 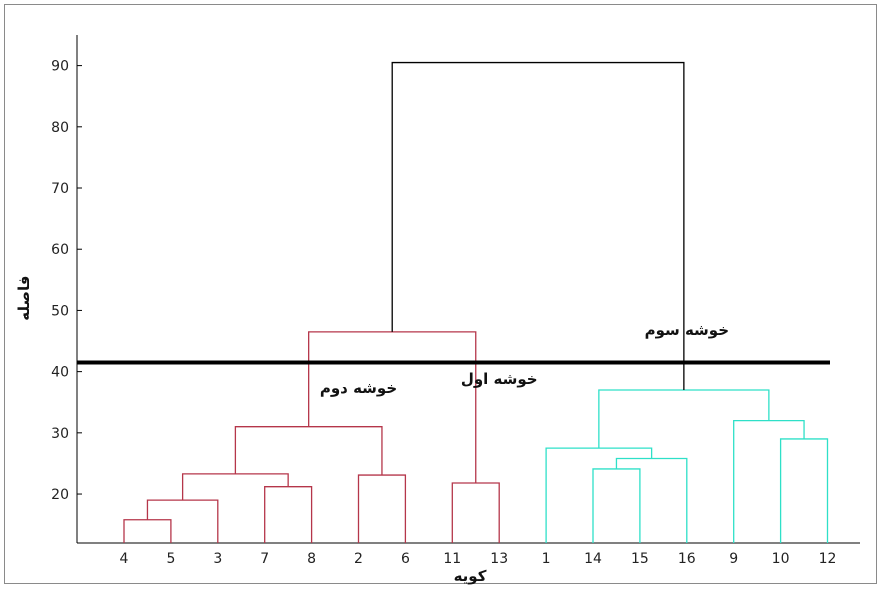 What do you see at coordinates (264, 559) in the screenshot?
I see `x-tick-label: 7` at bounding box center [264, 559].